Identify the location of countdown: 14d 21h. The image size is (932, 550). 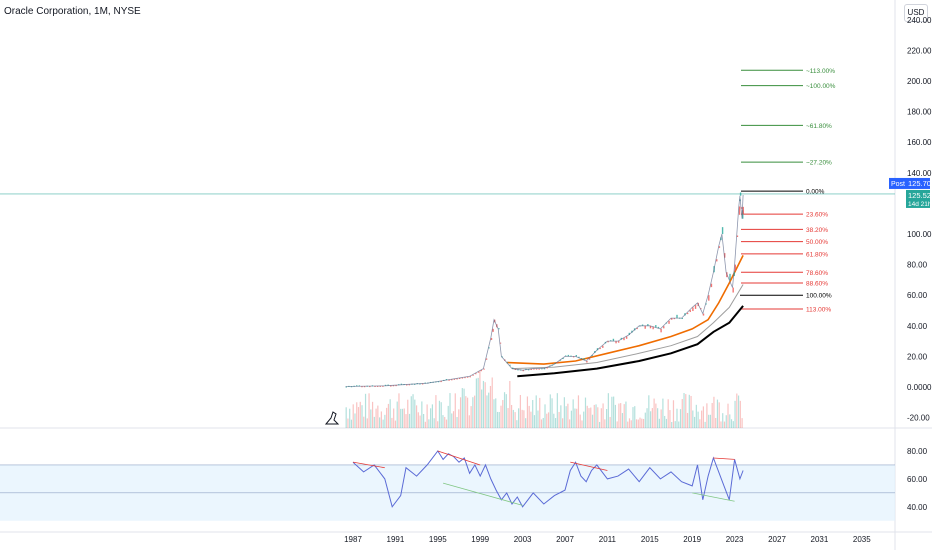
(920, 204).